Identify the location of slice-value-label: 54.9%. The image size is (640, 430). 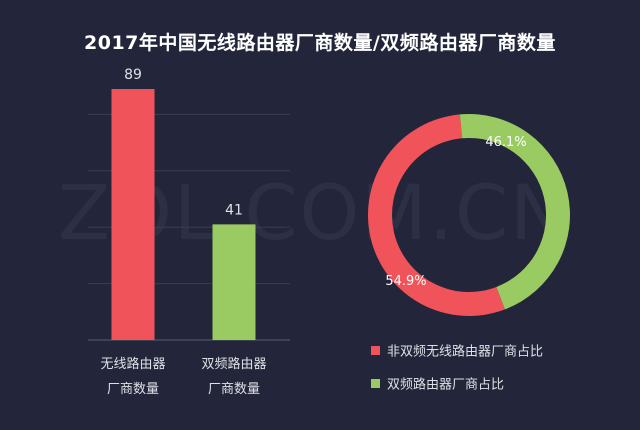
(405, 281).